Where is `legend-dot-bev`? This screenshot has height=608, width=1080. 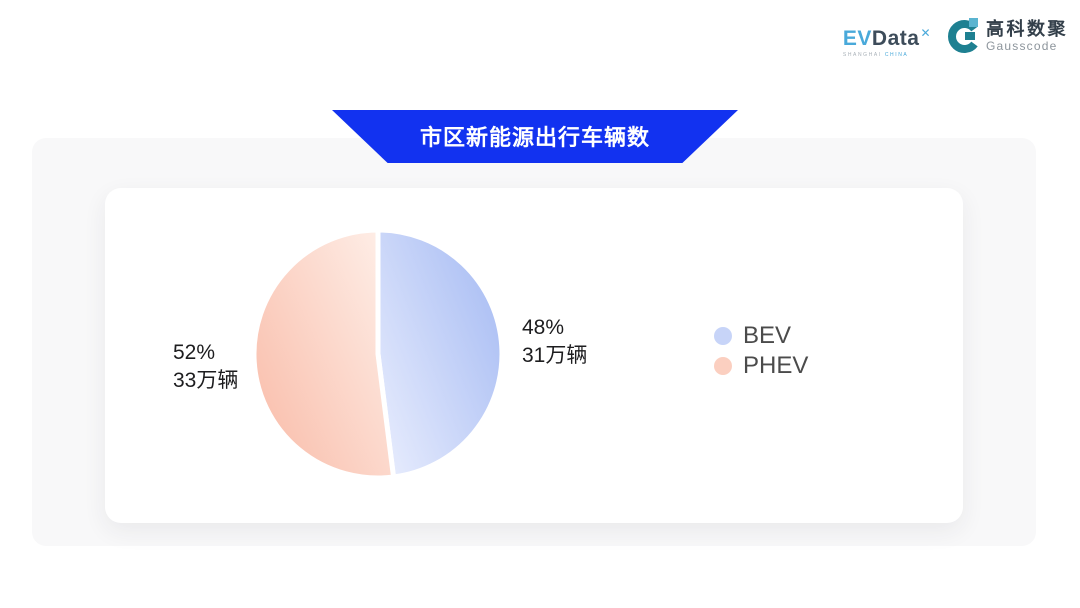
legend-dot-bev is located at coordinates (723, 335).